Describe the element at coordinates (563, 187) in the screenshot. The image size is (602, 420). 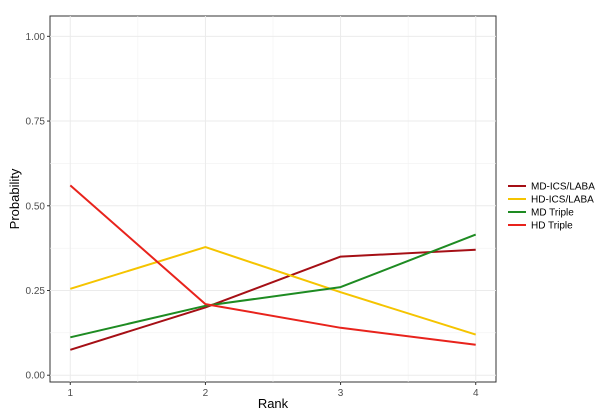
I see `legend-label-0: MD-ICS/LABA` at that location.